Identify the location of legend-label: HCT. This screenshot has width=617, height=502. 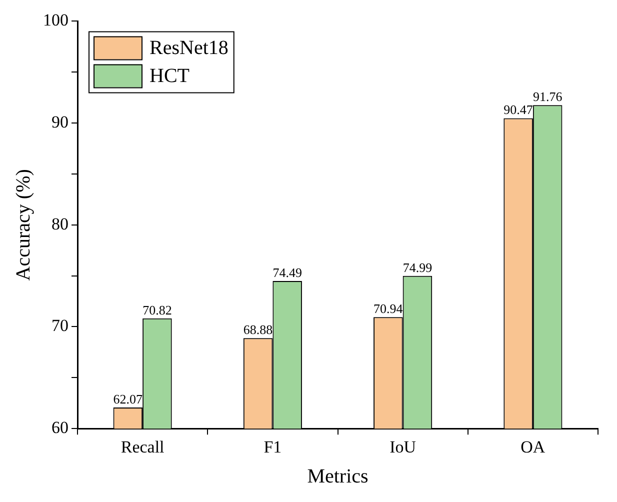
(170, 75).